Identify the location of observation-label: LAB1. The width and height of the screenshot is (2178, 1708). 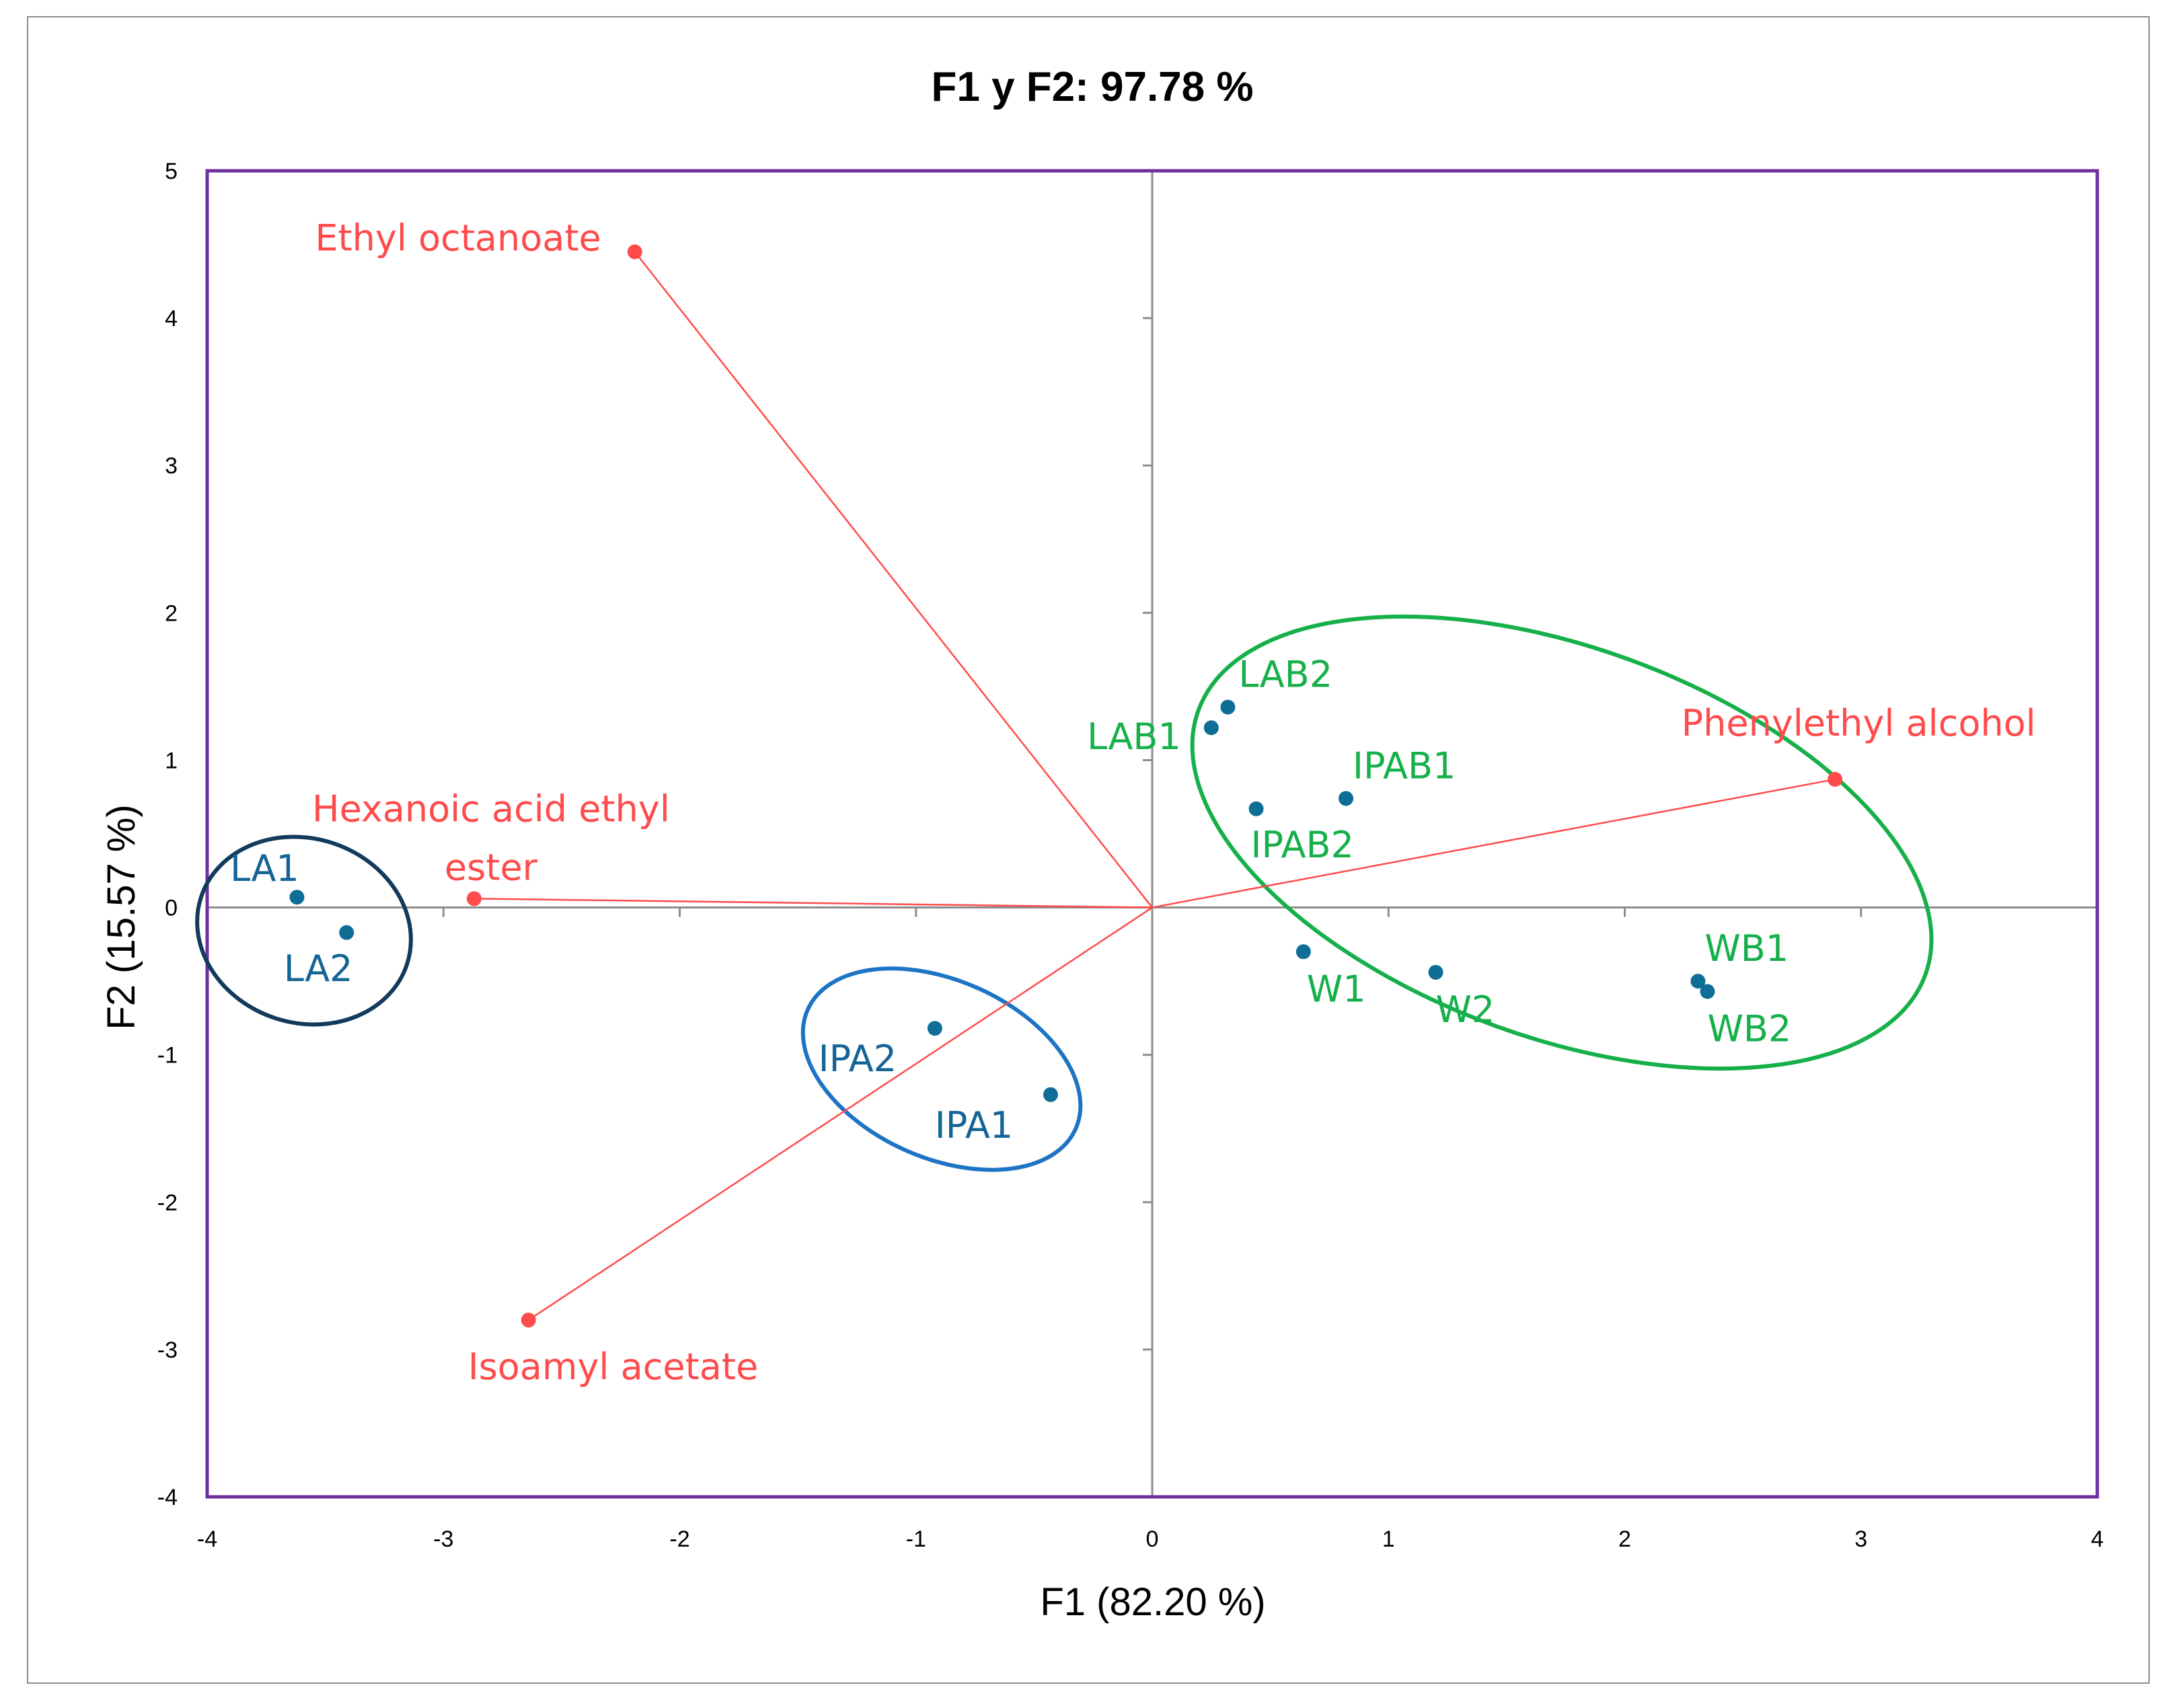
(1134, 737).